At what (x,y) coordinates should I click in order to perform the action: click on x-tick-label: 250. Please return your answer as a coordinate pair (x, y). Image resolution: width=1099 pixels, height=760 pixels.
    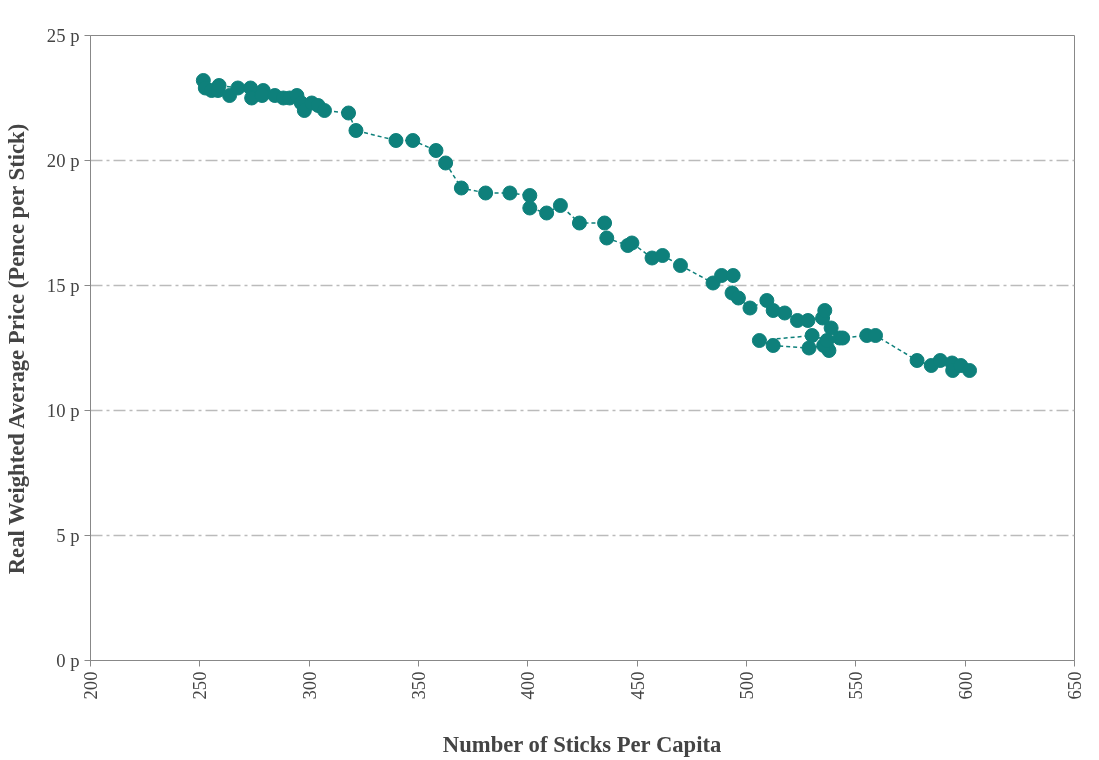
    Looking at the image, I should click on (200, 685).